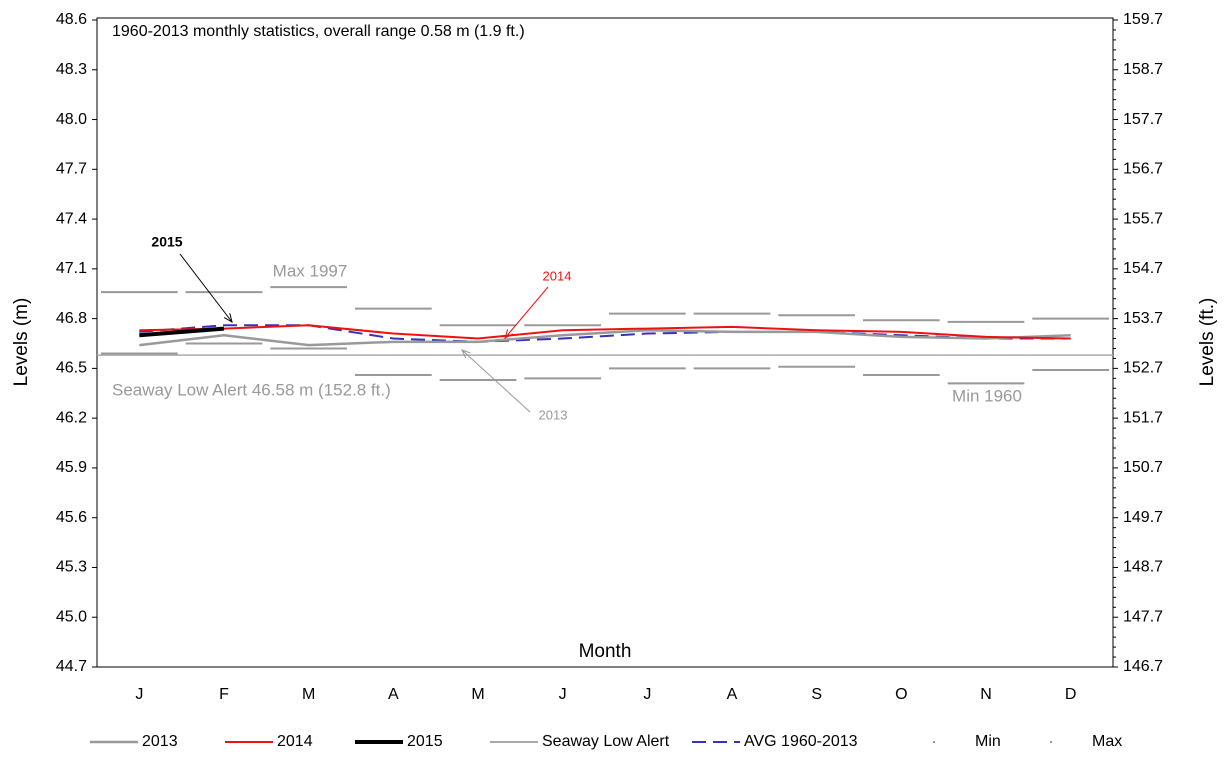 The width and height of the screenshot is (1225, 762). I want to click on y-tick-label: 45.6, so click(71, 517).